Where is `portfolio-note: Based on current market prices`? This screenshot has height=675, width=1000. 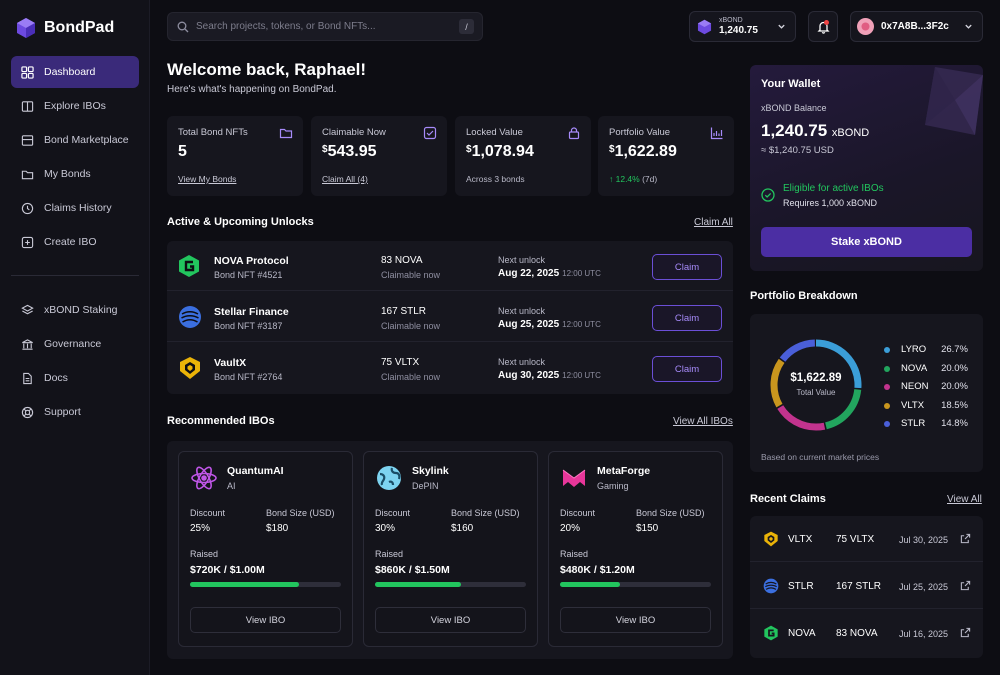
portfolio-note: Based on current market prices is located at coordinates (820, 457).